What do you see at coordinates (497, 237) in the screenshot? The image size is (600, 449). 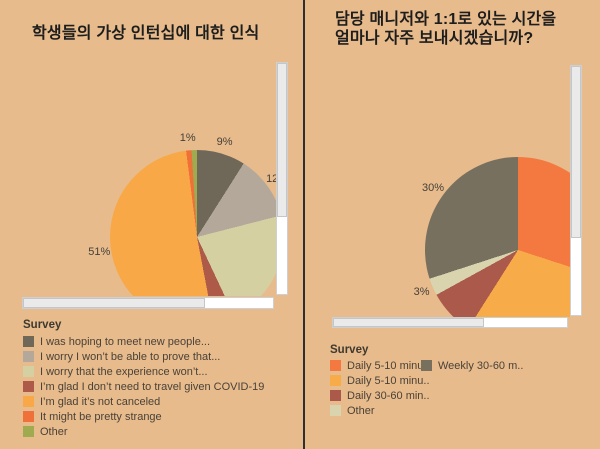 I see `right-pie-chart` at bounding box center [497, 237].